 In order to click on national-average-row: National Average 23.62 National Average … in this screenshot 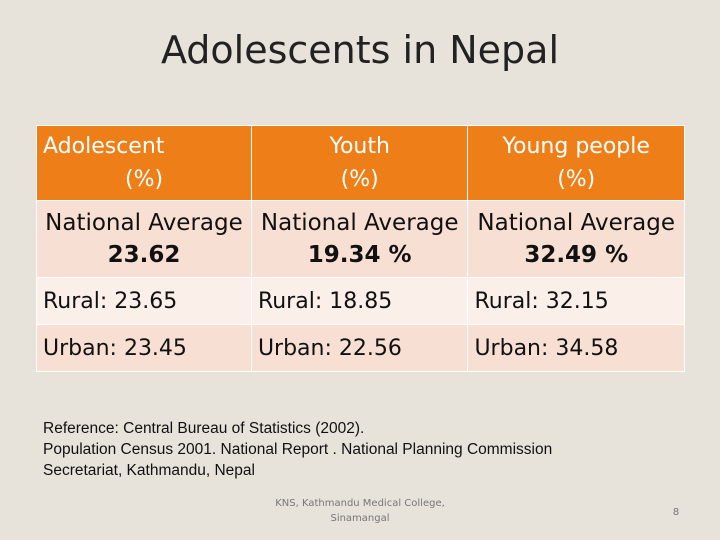, I will do `click(360, 239)`.